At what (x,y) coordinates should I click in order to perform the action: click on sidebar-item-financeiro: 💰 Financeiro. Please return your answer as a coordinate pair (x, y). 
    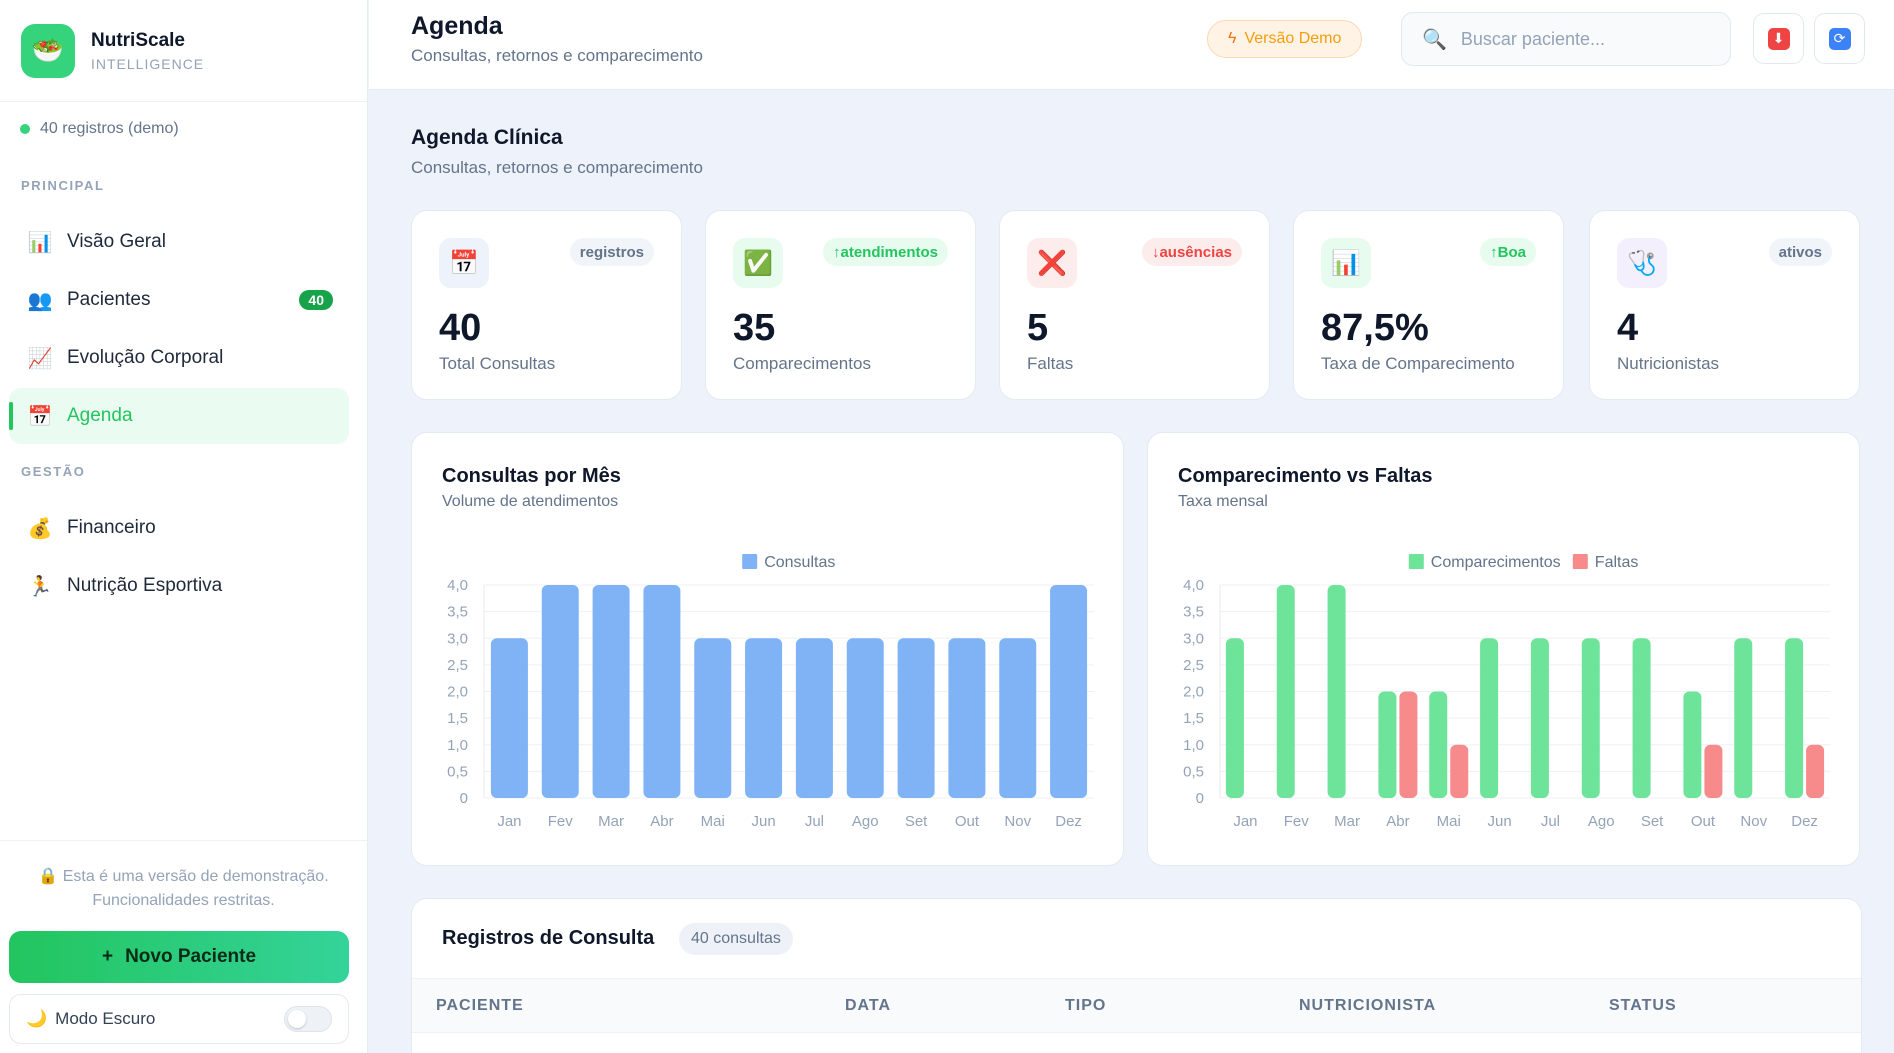
    Looking at the image, I should click on (179, 528).